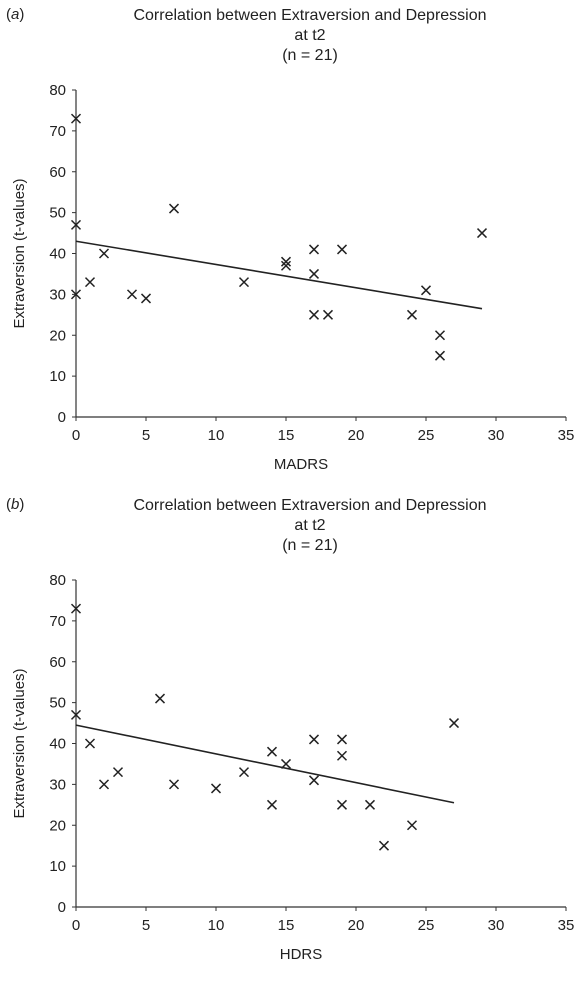 Image resolution: width=576 pixels, height=981 pixels. I want to click on panel-label: (a), so click(15, 14).